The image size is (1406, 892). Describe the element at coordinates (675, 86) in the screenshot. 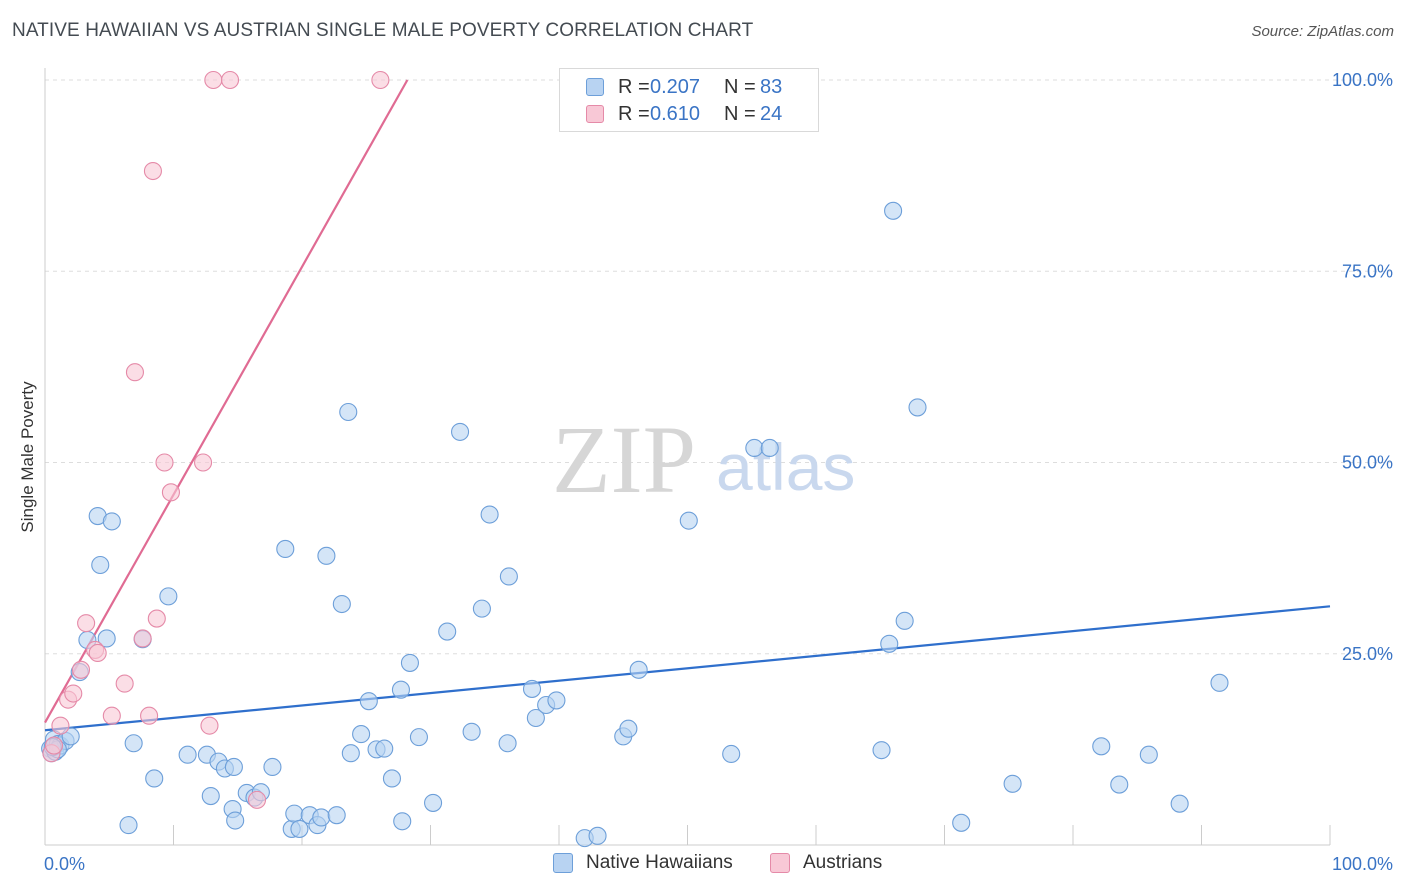

I see `r-value: 0.207` at that location.